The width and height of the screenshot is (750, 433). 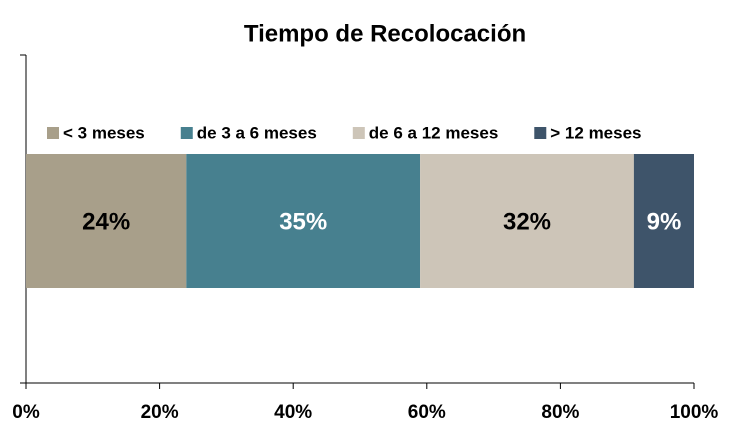 I want to click on data-label: 35%, so click(x=303, y=221).